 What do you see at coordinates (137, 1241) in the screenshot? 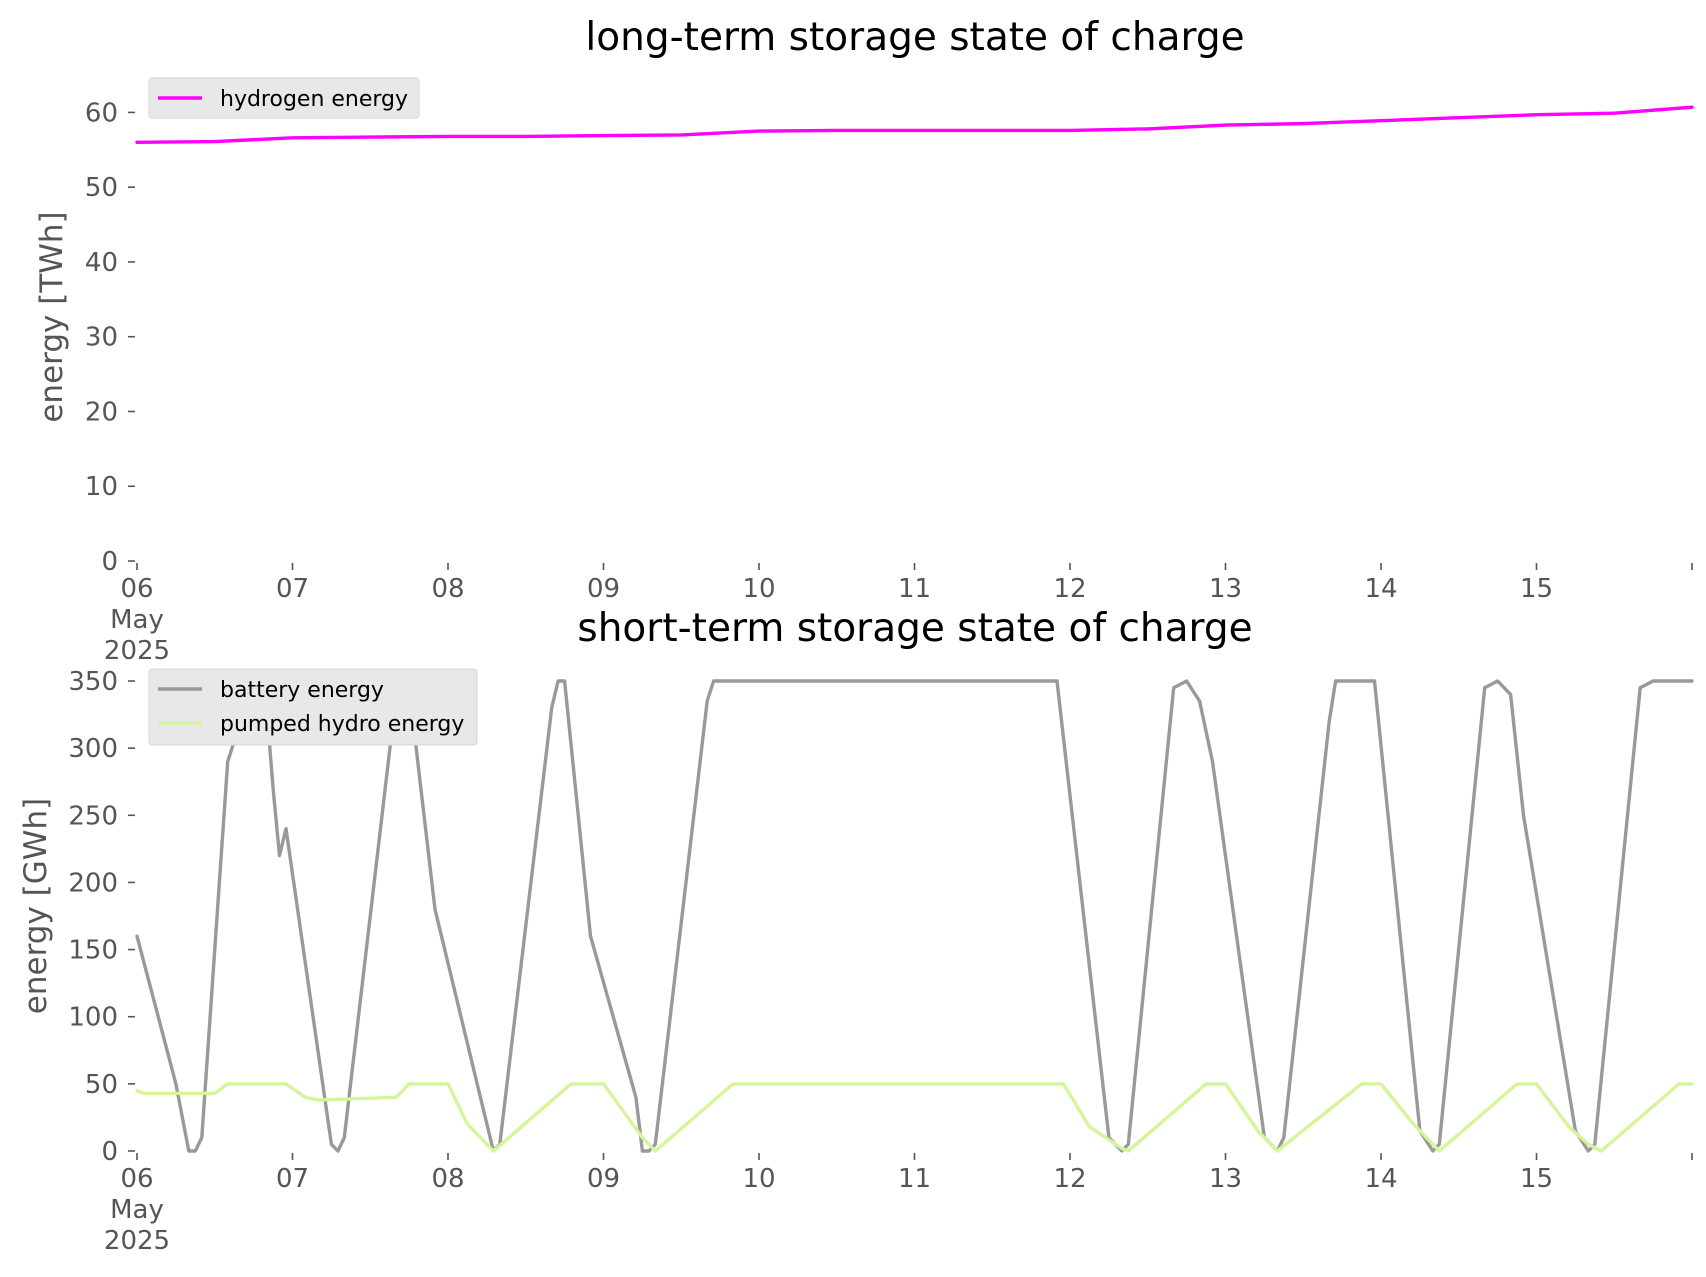
I see `short-term-x-tick-sublabel: 2025` at bounding box center [137, 1241].